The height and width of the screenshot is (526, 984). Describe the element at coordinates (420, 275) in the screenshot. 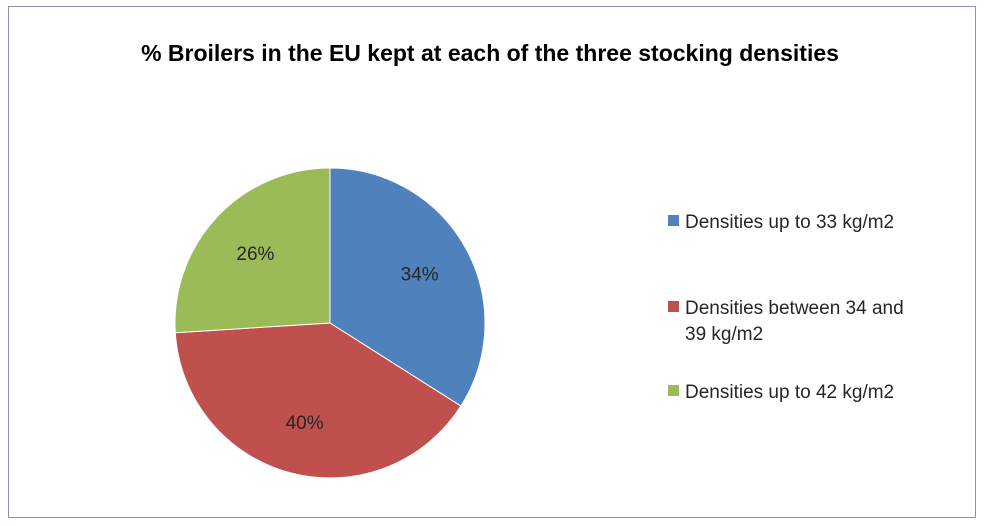

I see `pie-data-label-1: 34%` at that location.